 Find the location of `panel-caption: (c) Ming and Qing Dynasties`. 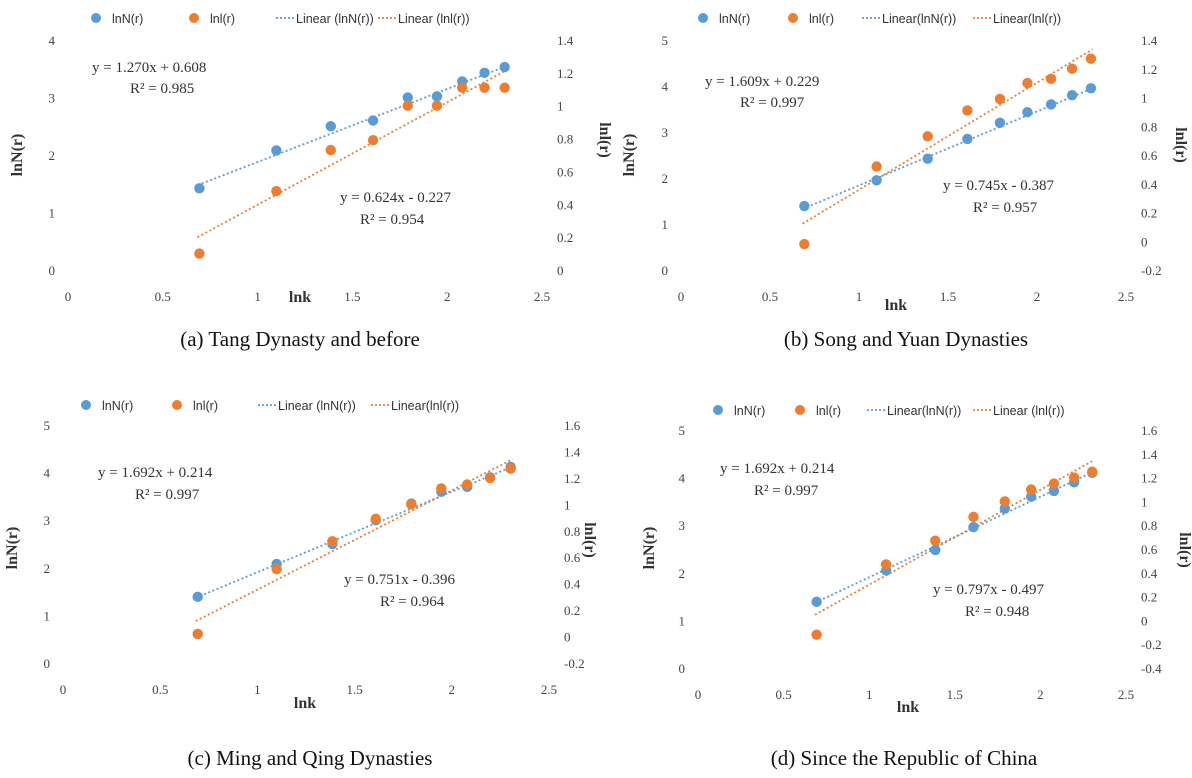

panel-caption: (c) Ming and Qing Dynasties is located at coordinates (310, 758).